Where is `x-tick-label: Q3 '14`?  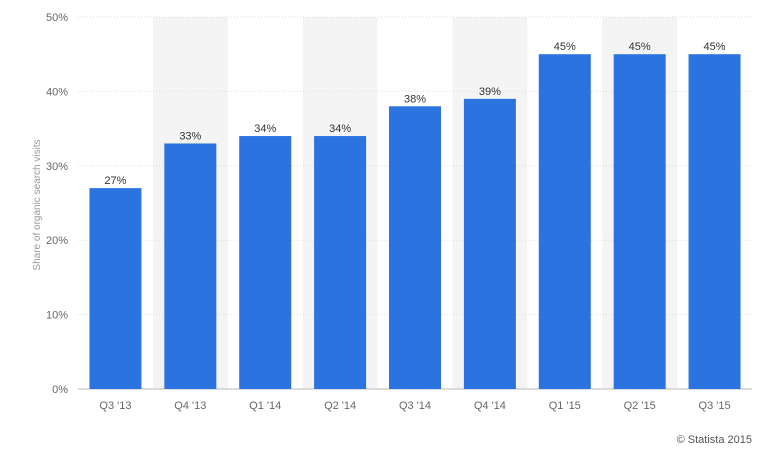 x-tick-label: Q3 '14 is located at coordinates (415, 406).